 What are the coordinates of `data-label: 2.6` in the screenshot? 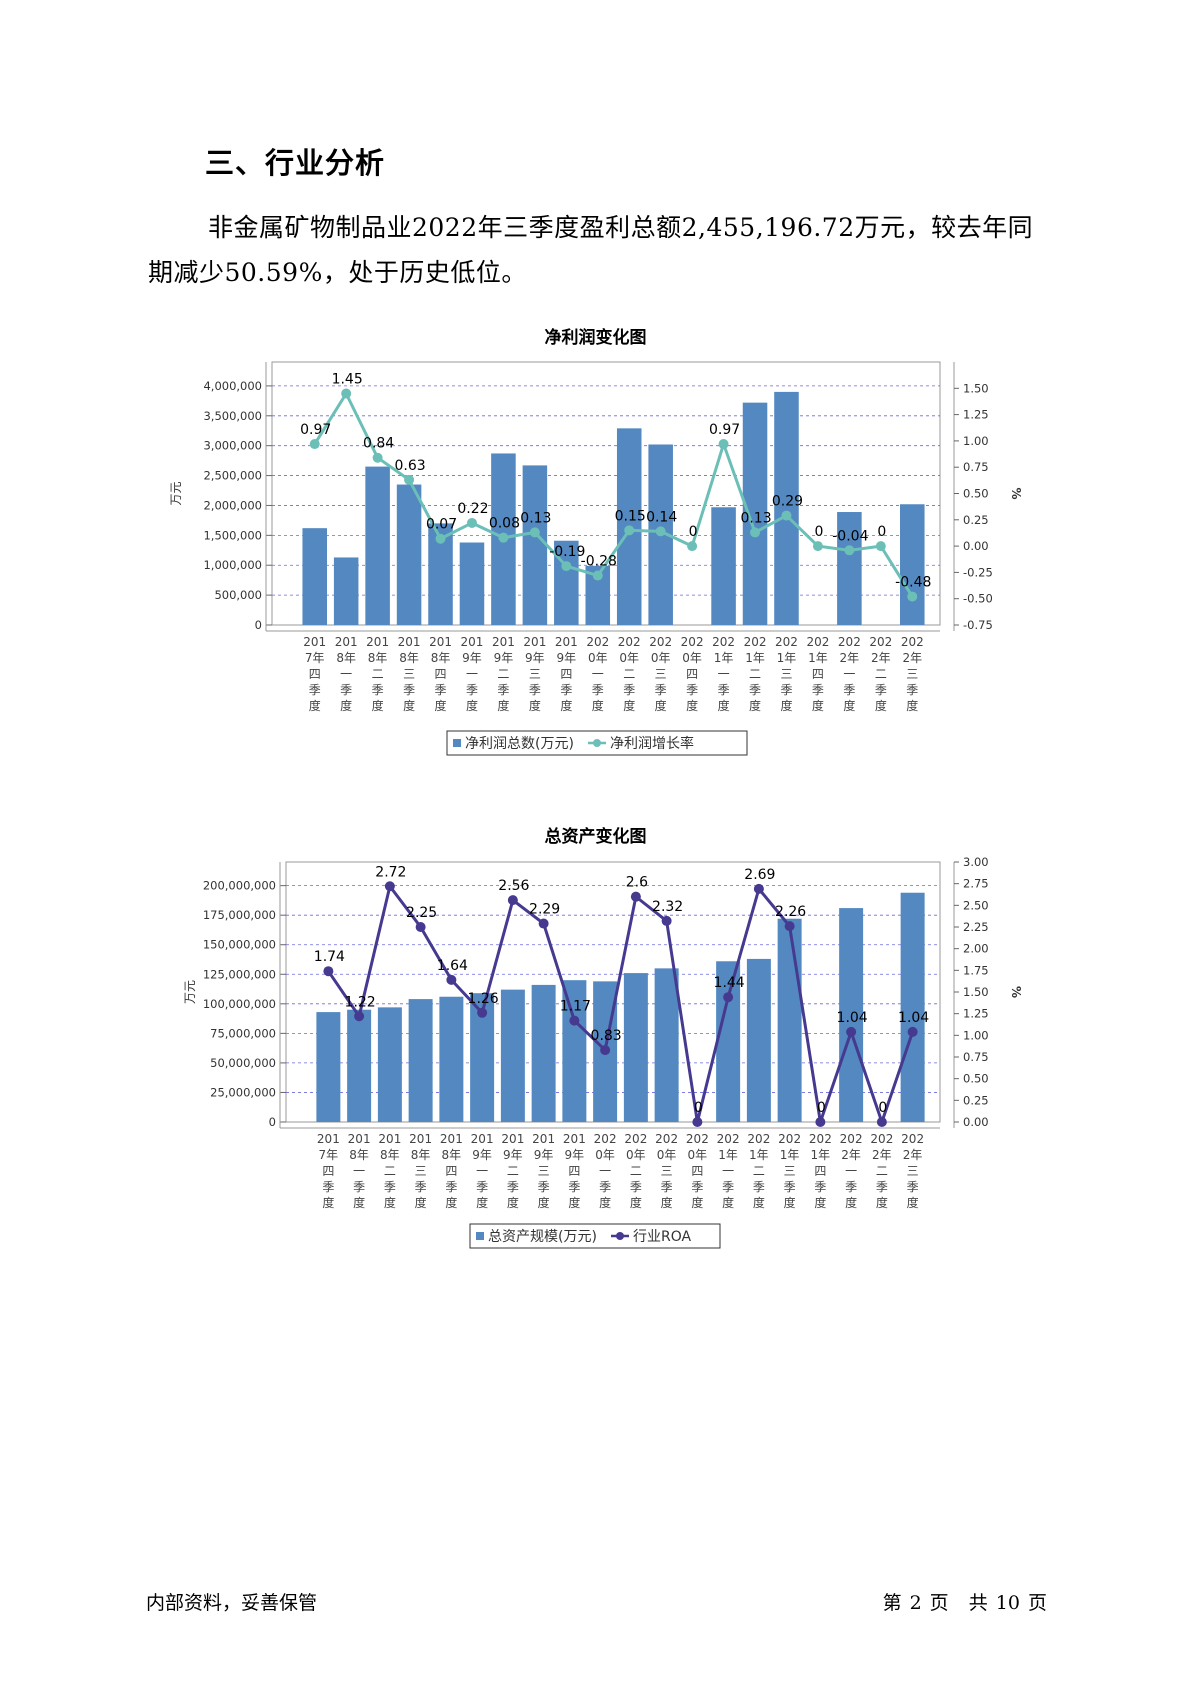 It's located at (637, 883).